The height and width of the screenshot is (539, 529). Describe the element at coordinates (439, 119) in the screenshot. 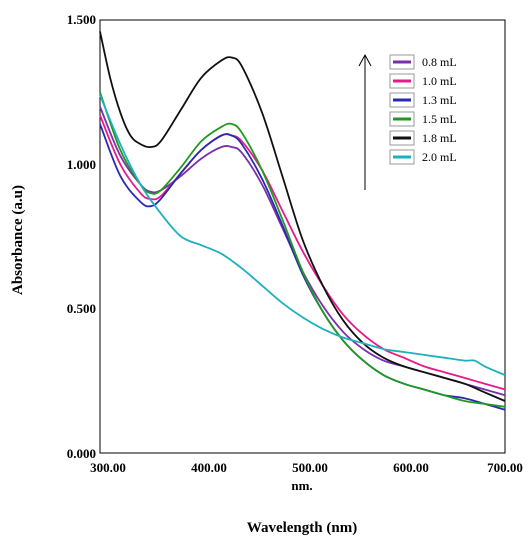

I see `legend-label: 1.5 mL` at that location.